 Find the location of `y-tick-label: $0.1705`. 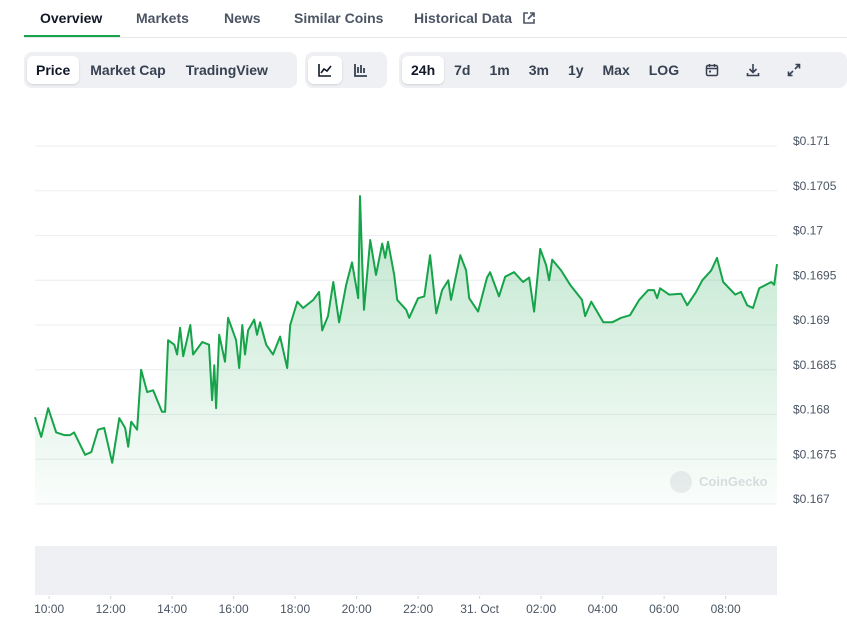

y-tick-label: $0.1705 is located at coordinates (815, 186).